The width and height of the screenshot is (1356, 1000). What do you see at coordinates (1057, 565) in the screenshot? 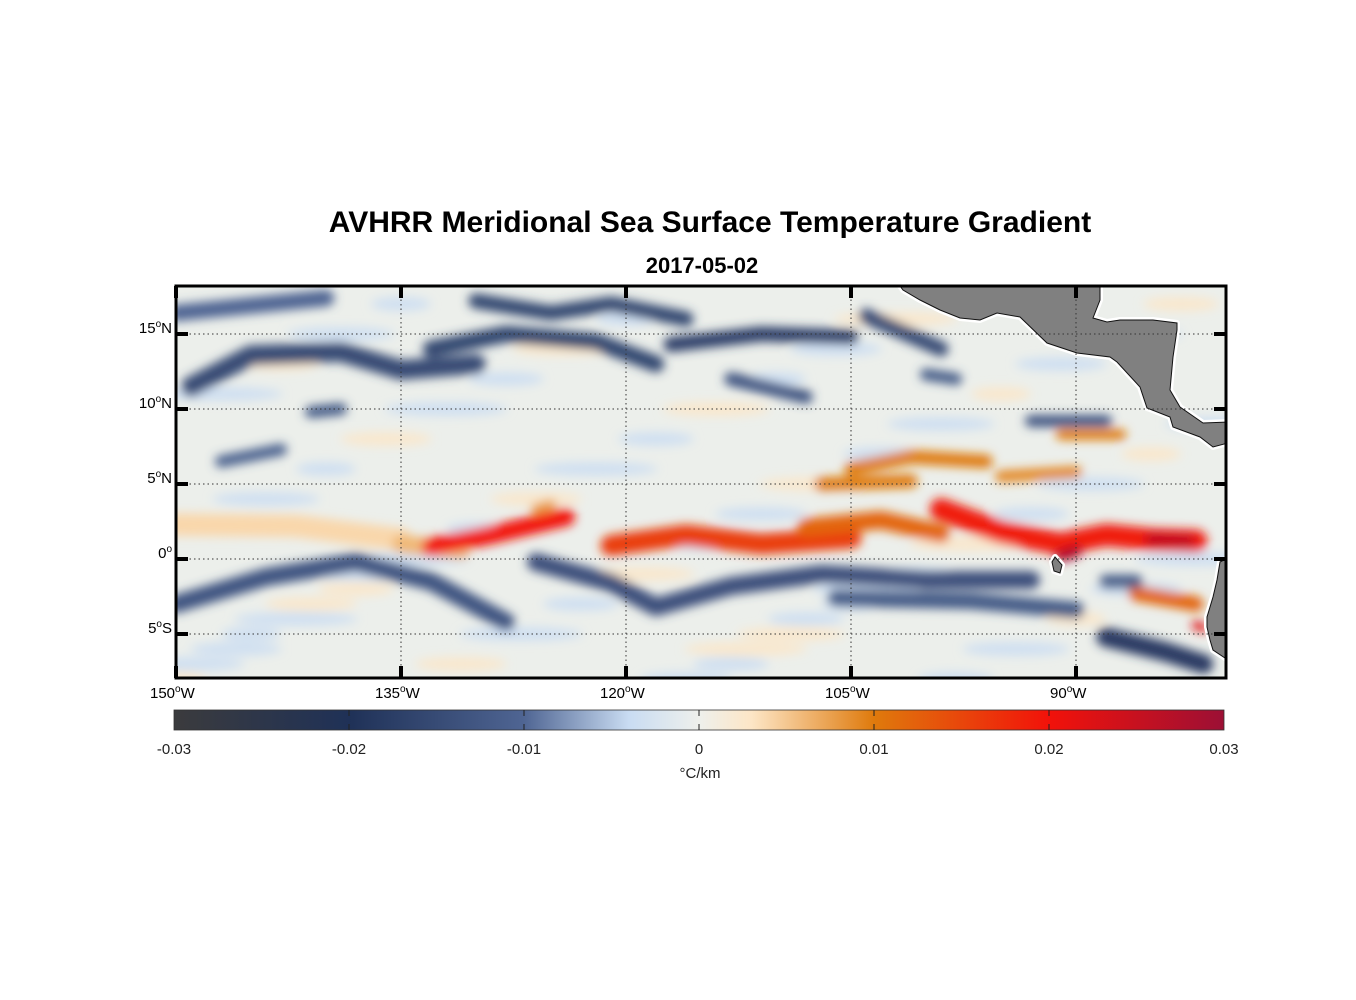
I see `galapagos-land` at bounding box center [1057, 565].